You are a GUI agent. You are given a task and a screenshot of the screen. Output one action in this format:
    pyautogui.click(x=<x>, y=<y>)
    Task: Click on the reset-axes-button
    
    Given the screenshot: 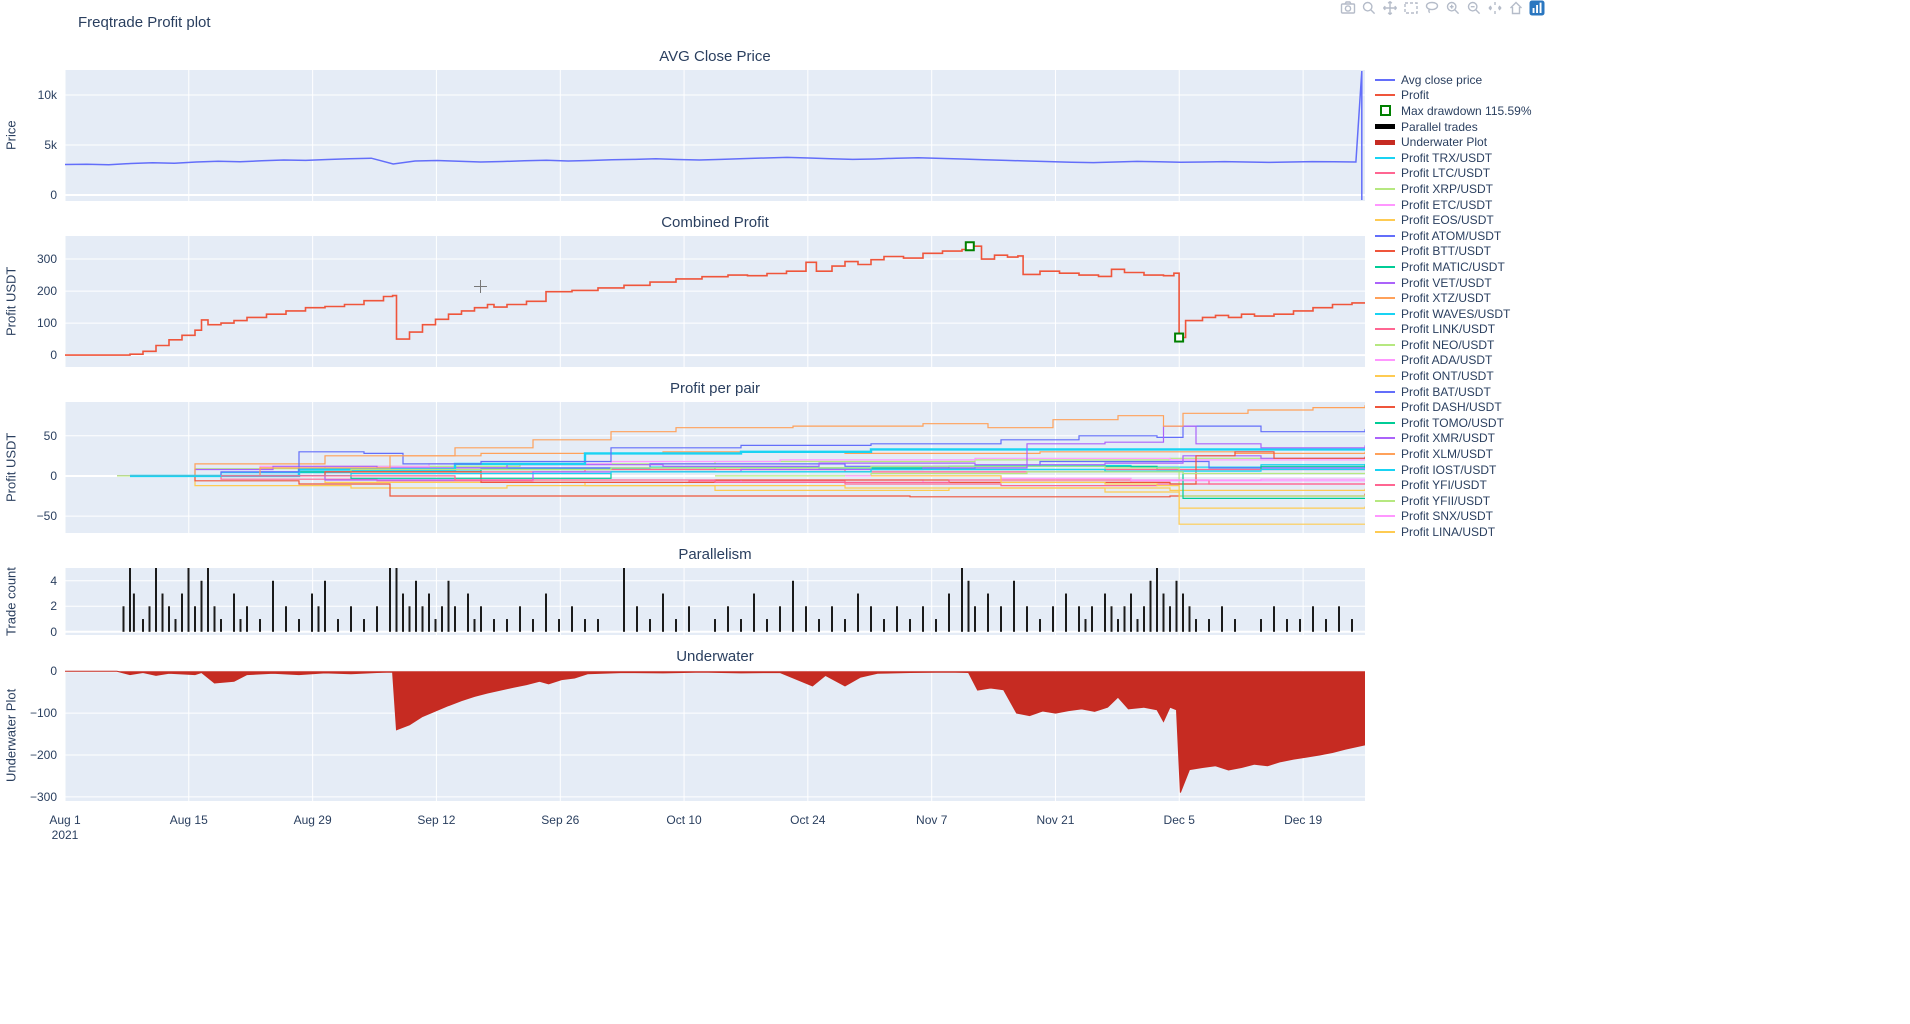 What is the action you would take?
    pyautogui.click(x=1515, y=8)
    